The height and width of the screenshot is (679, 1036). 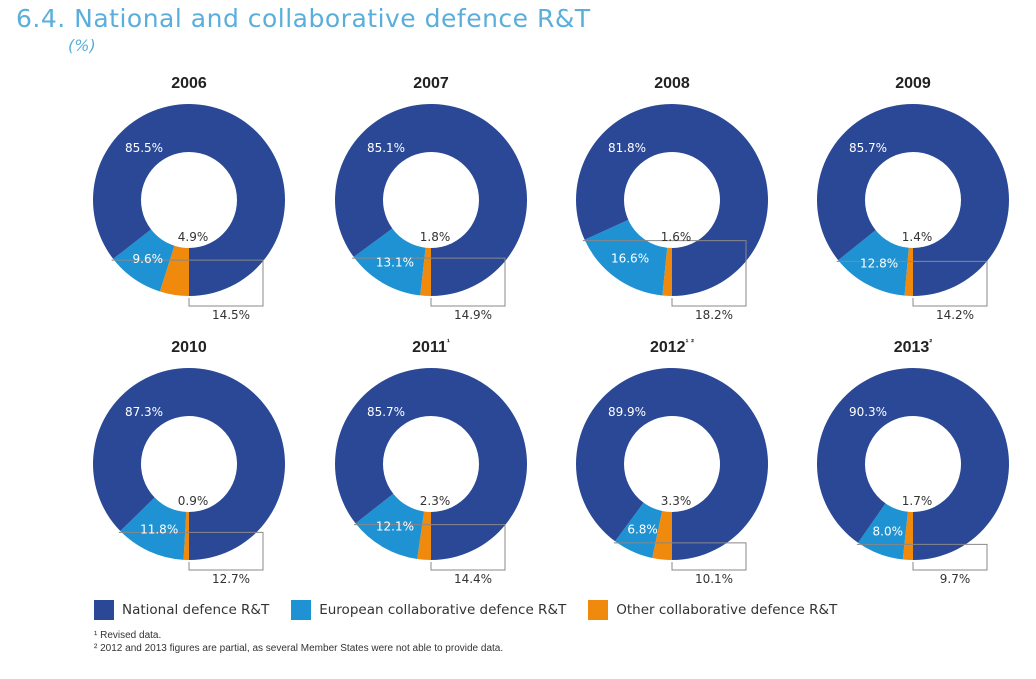 What do you see at coordinates (727, 610) in the screenshot?
I see `legend-label-other: Other collaborative defence R&T` at bounding box center [727, 610].